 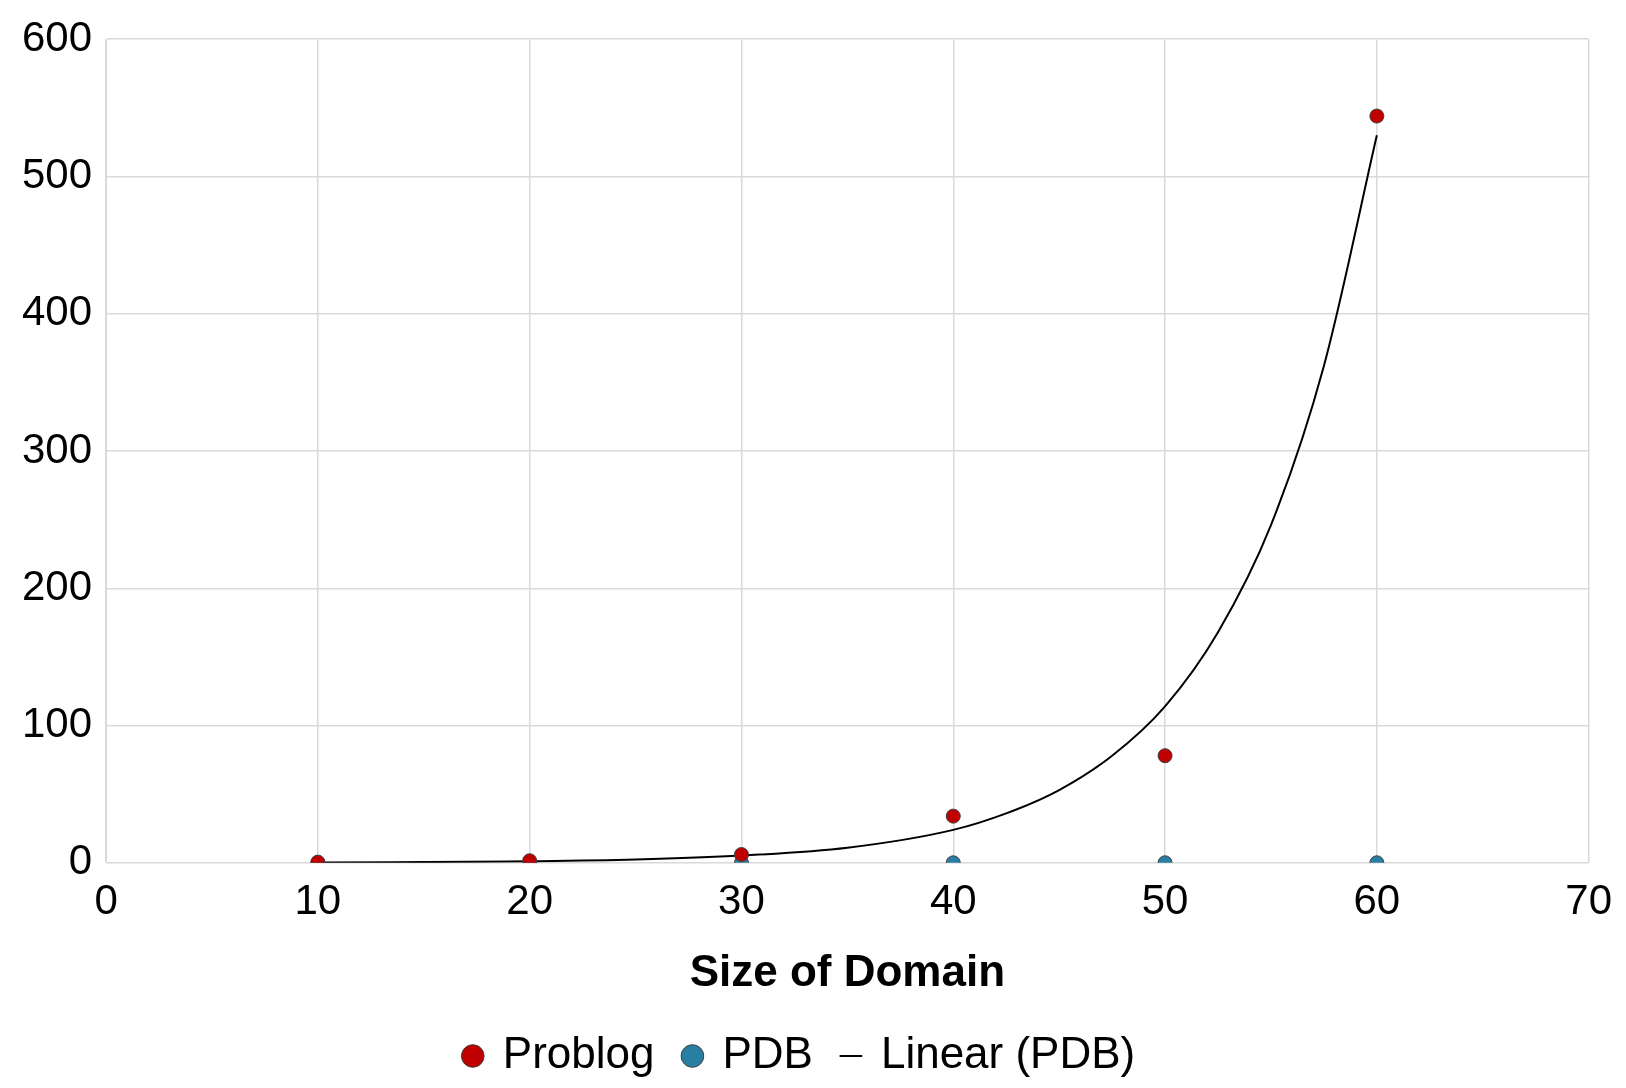 I want to click on x-tick-label: 70, so click(x=1588, y=899).